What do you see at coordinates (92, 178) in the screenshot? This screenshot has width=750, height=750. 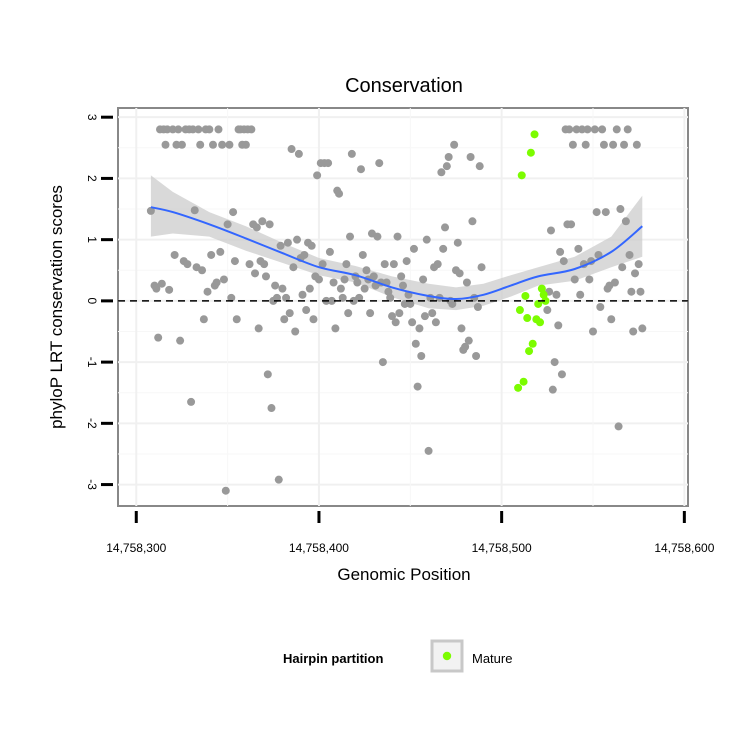 I see `y-tick-label: 2` at bounding box center [92, 178].